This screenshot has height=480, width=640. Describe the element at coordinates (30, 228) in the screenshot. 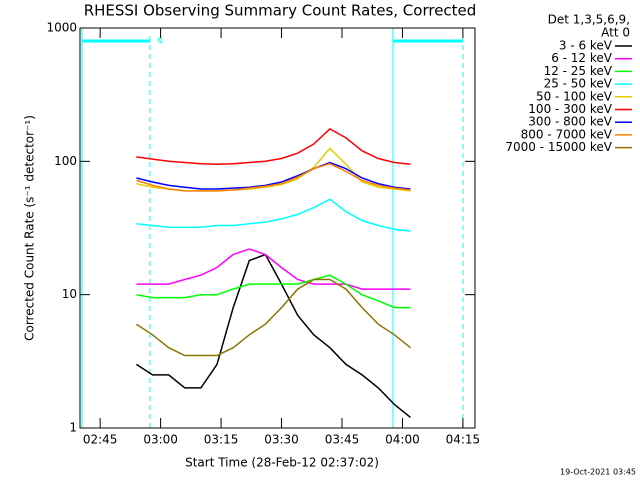

I see `y-axis-label: Corrected Count Rate (s⁻¹ detector⁻¹)` at that location.